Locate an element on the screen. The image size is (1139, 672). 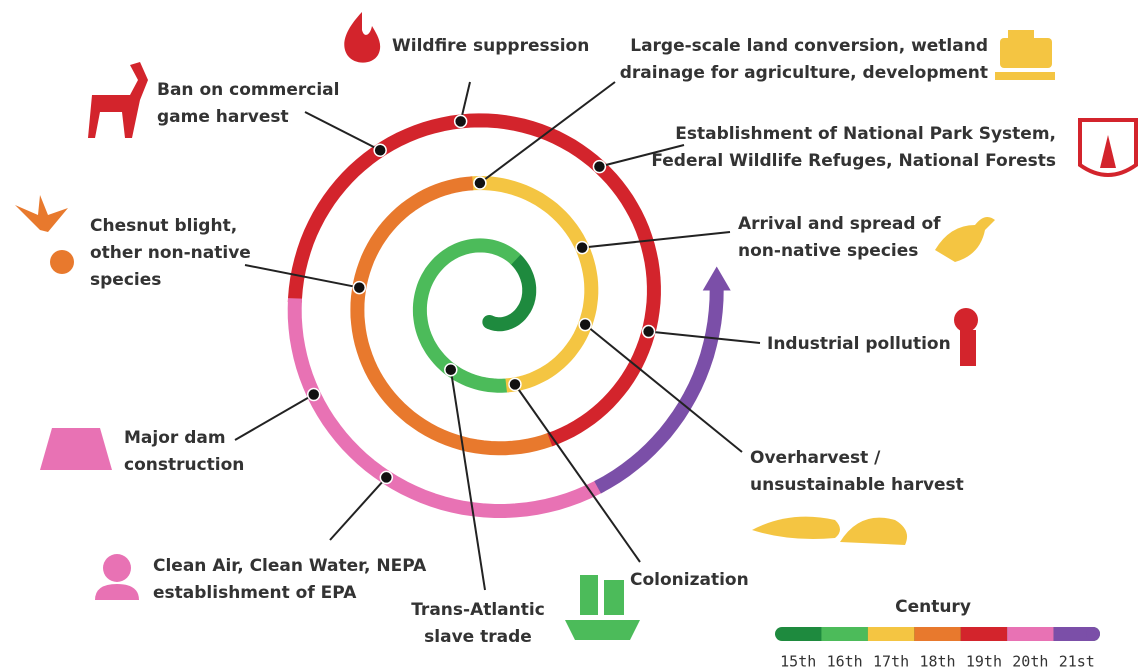
tractor-cab is located at coordinates (1021, 36).